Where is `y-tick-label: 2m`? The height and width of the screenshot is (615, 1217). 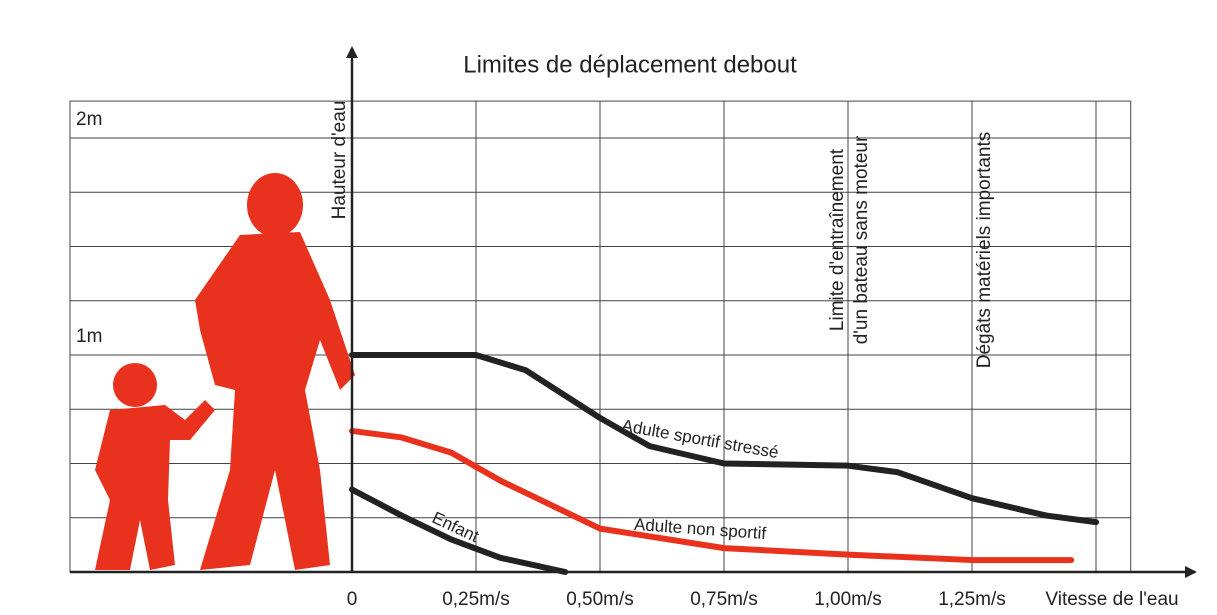 y-tick-label: 2m is located at coordinates (89, 119).